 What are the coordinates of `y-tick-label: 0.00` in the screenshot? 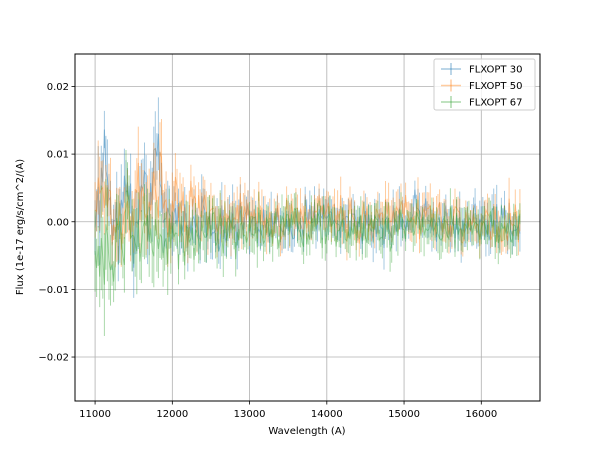 It's located at (58, 222).